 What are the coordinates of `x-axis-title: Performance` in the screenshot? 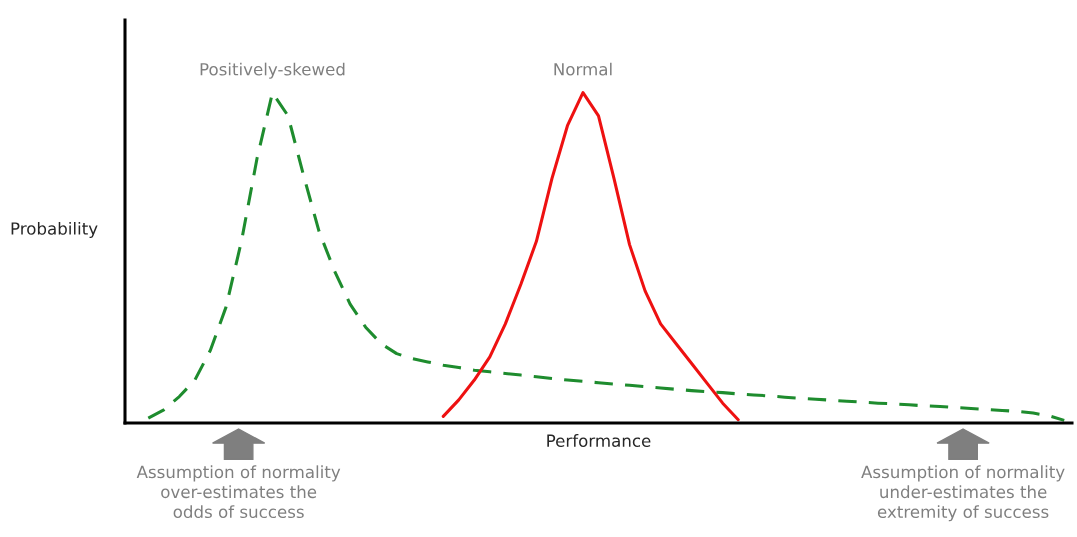 It's located at (599, 441).